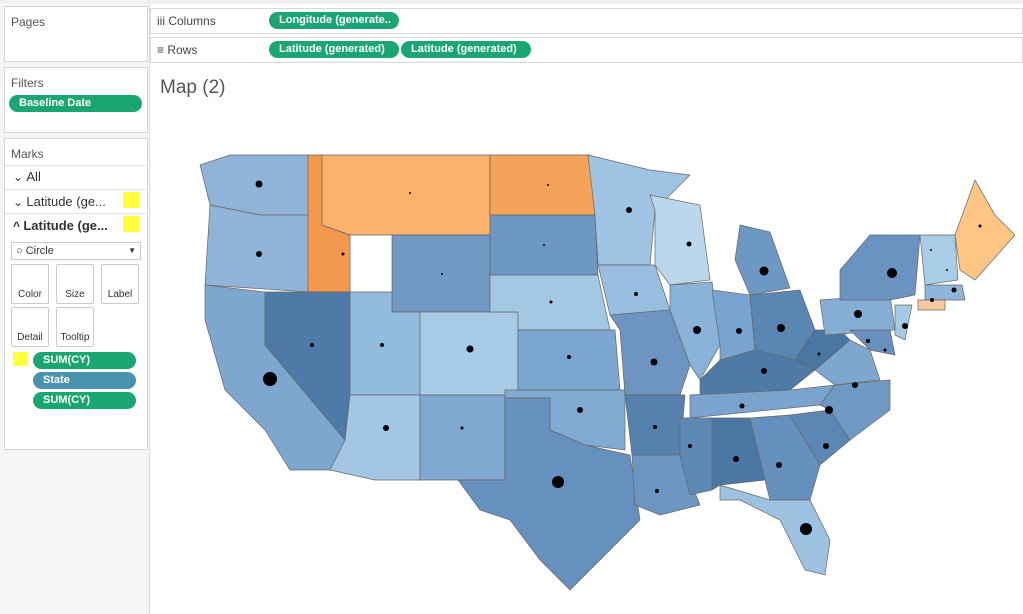 The height and width of the screenshot is (614, 1023). Describe the element at coordinates (192, 21) in the screenshot. I see `shelf-name: Columns` at that location.